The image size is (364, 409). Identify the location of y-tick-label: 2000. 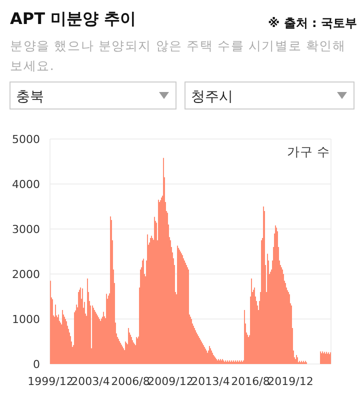
(26, 274).